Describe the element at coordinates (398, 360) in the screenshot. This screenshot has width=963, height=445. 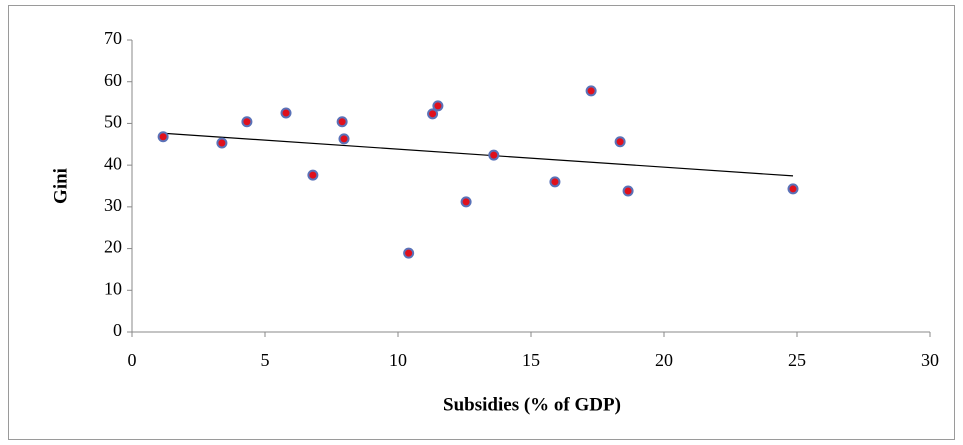
I see `x-tick-label: 10` at that location.